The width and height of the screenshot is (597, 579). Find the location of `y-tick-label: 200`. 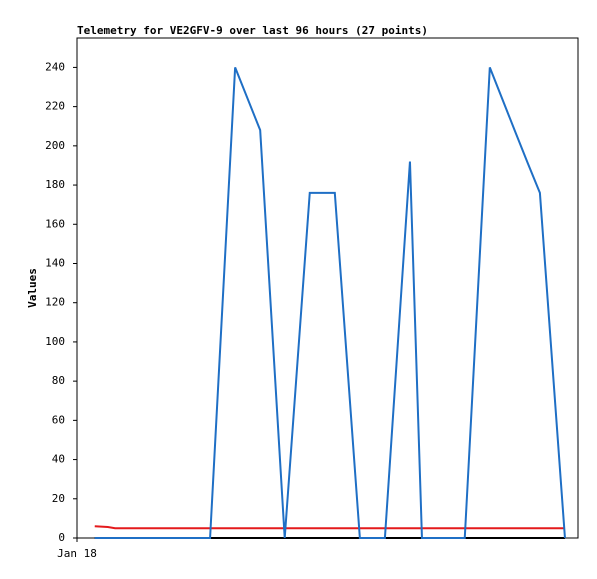

y-tick-label: 200 is located at coordinates (55, 145).